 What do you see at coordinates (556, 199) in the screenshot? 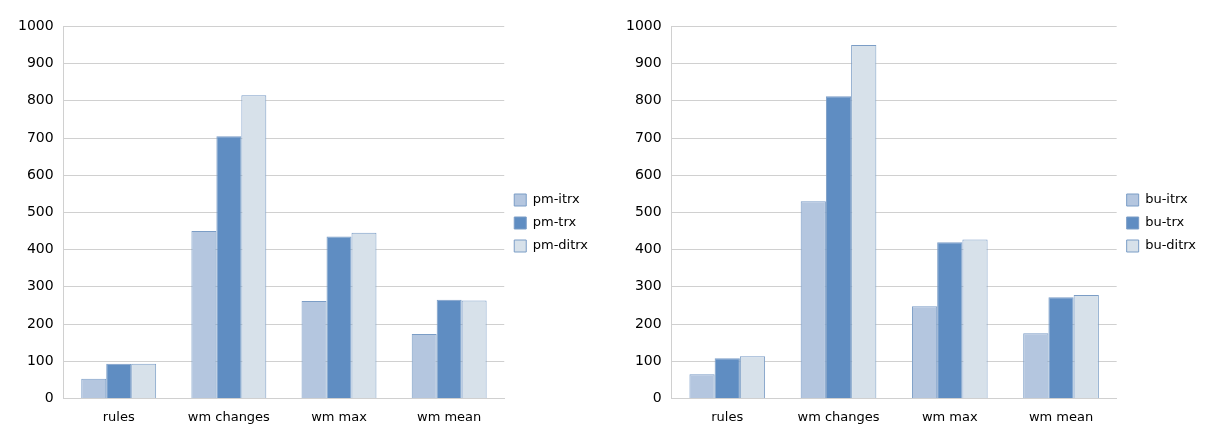
I see `legend-label: pm-itrx` at bounding box center [556, 199].